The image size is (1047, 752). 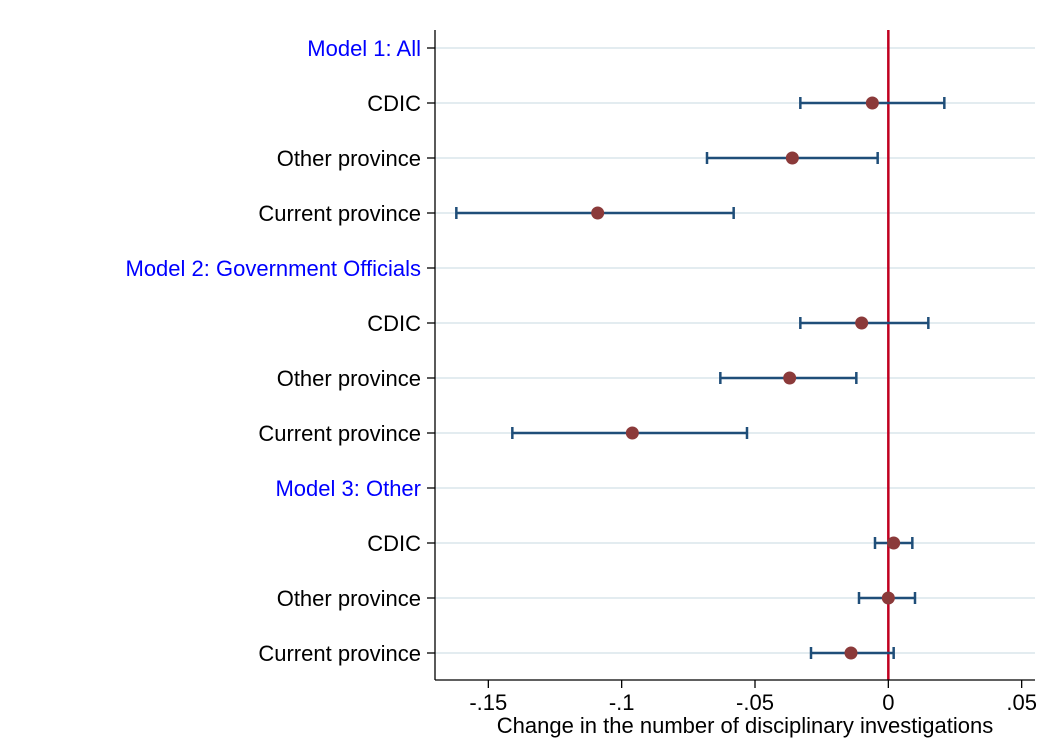 I want to click on x-tick-label: .05, so click(x=1021, y=702).